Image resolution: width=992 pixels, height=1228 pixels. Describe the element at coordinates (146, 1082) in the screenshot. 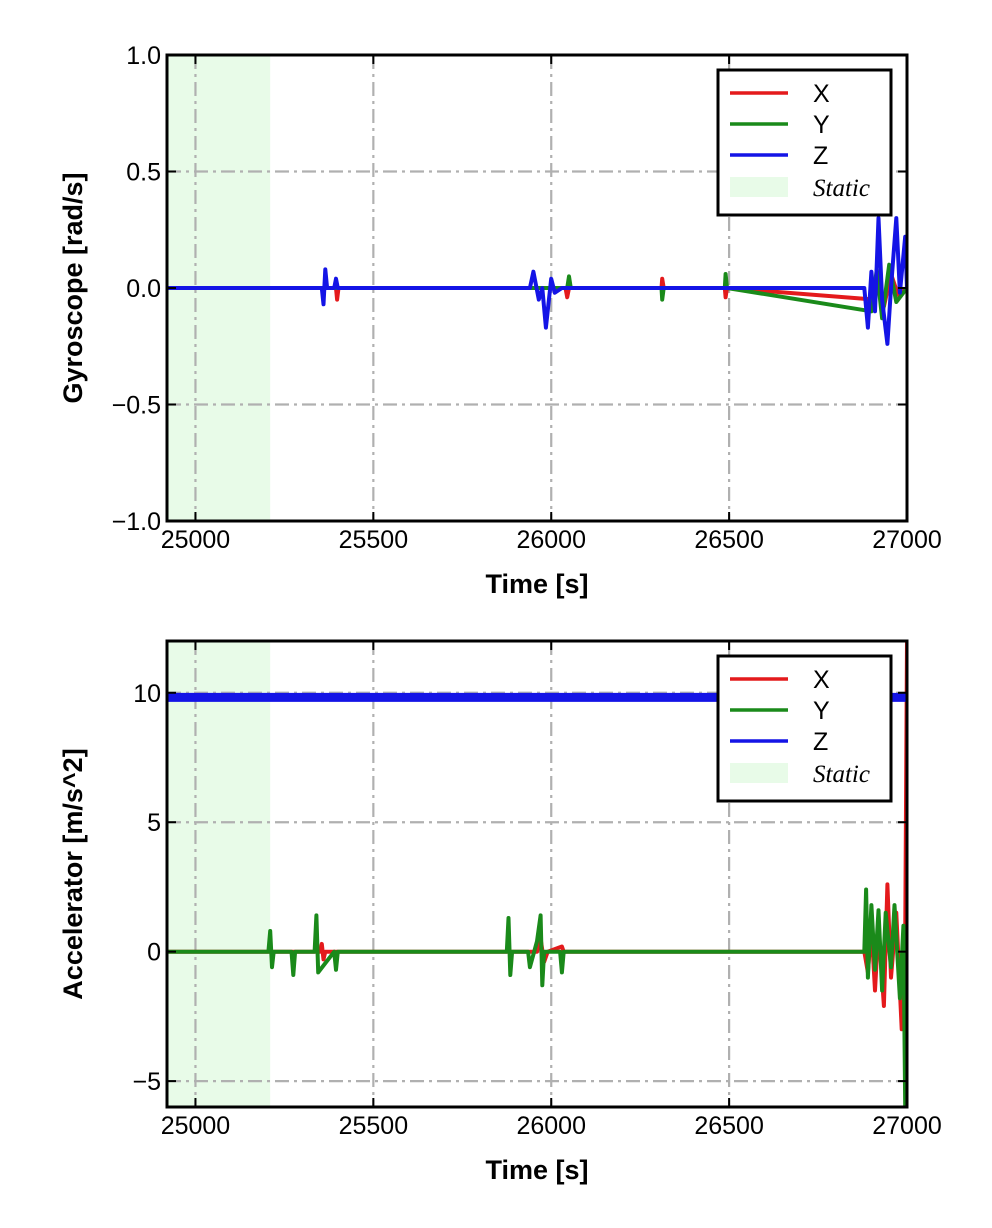

I see `y-tick-label: −5` at that location.